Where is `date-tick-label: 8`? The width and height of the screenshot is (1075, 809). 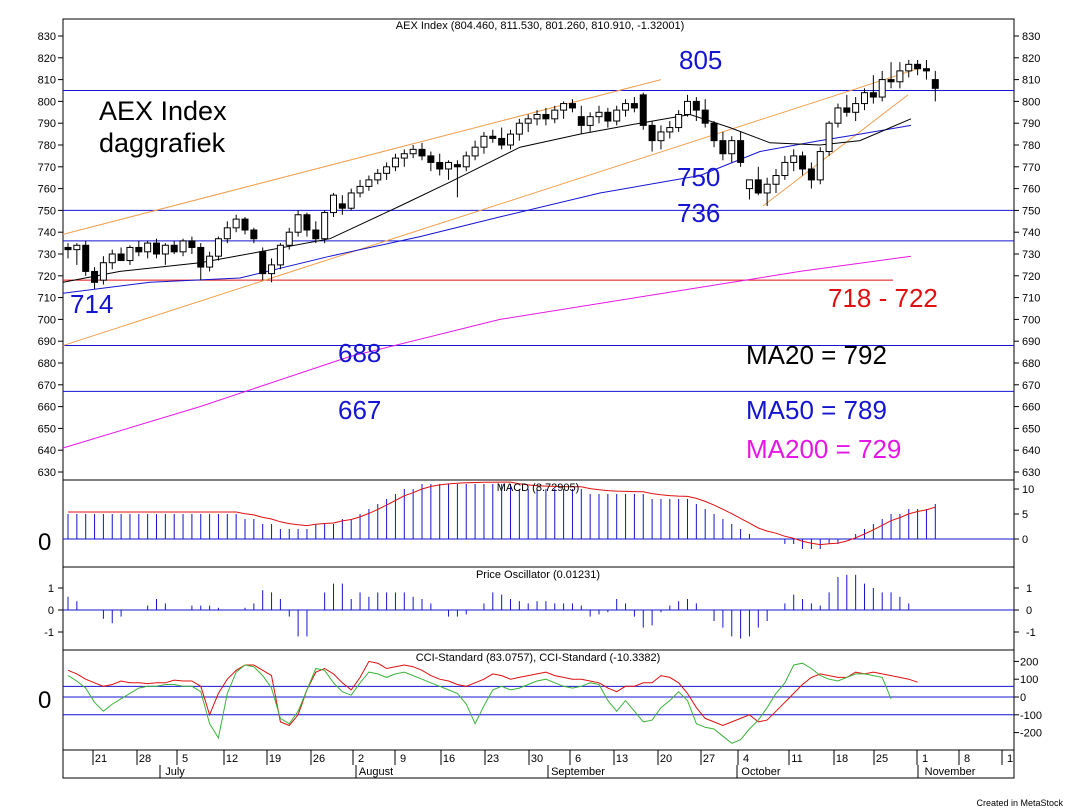
date-tick-label: 8 is located at coordinates (967, 759).